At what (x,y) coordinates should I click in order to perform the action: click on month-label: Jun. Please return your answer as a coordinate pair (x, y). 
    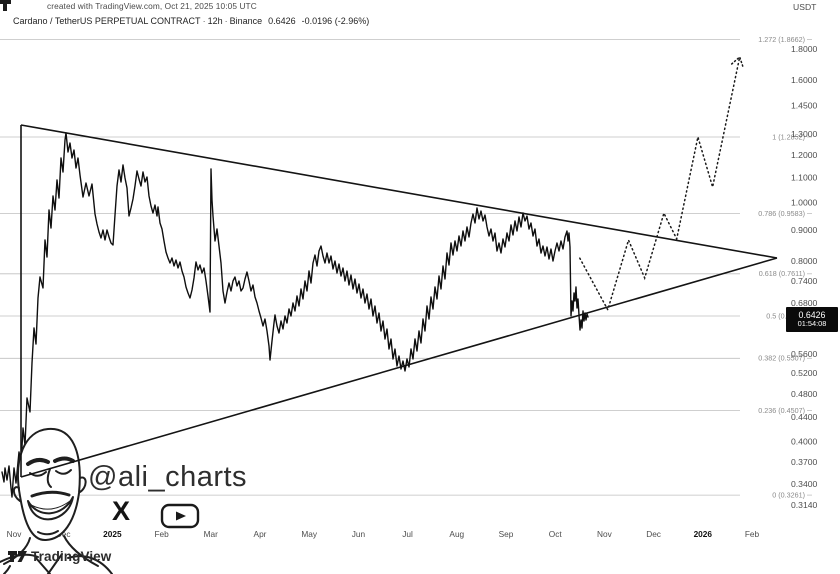
    Looking at the image, I should click on (359, 534).